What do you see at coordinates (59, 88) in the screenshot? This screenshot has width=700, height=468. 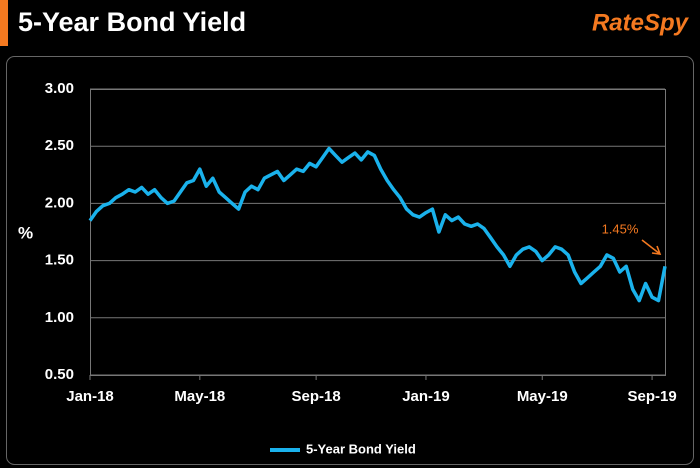 I see `y-tick-label: 3.00` at bounding box center [59, 88].